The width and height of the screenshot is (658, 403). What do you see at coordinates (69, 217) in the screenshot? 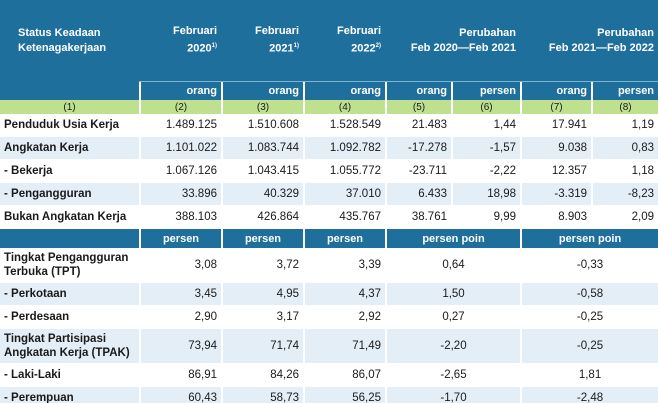
I see `row-label: Bukan Angkatan Kerja` at bounding box center [69, 217].